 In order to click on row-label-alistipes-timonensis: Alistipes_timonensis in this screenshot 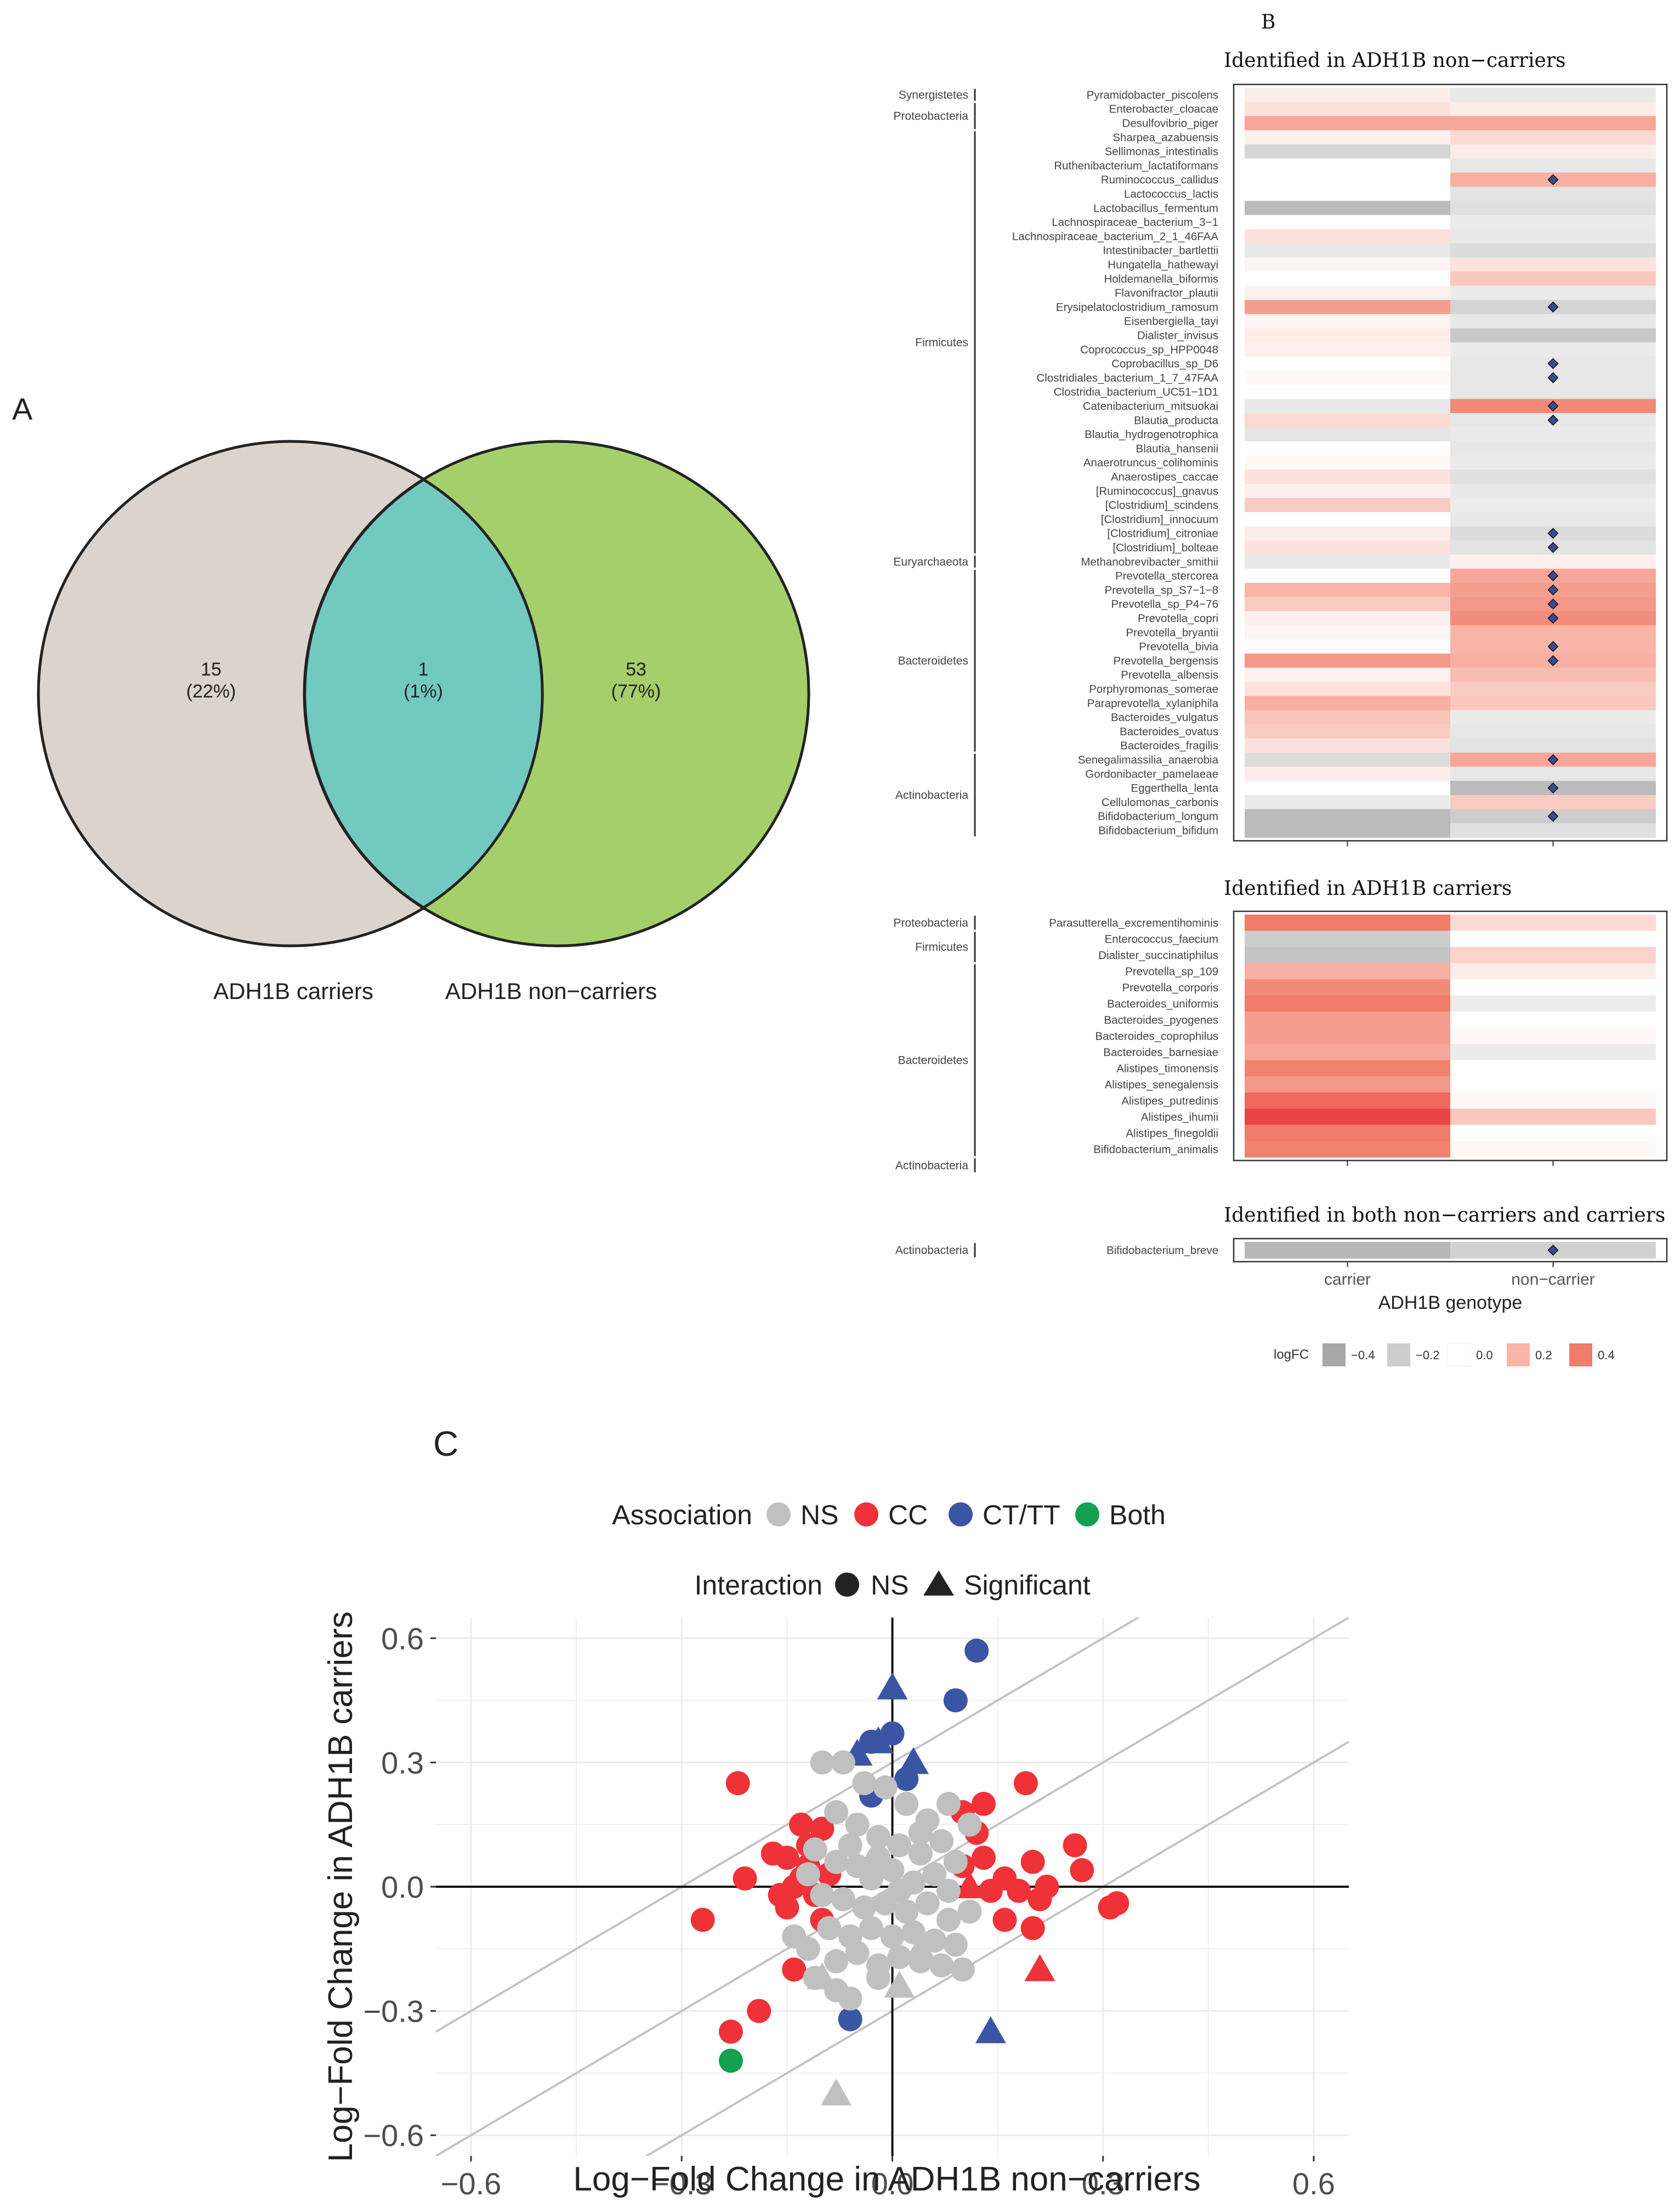, I will do `click(1167, 1068)`.